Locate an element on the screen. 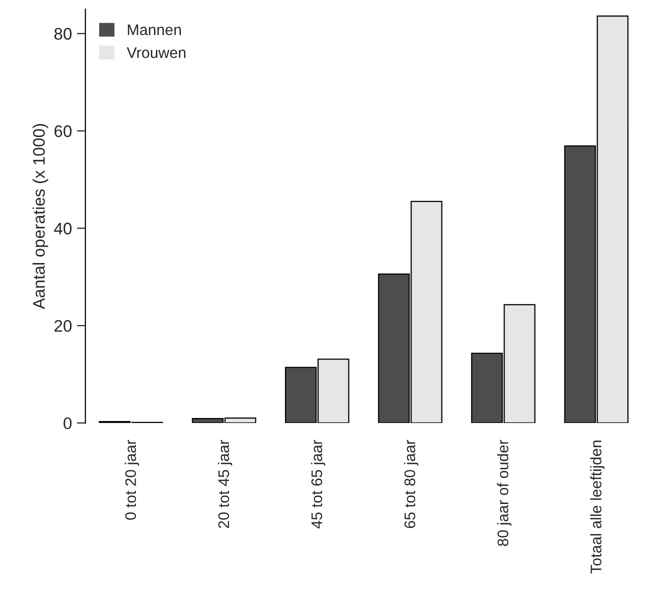 Image resolution: width=657 pixels, height=613 pixels. x-tick-label: 20 tot 45 jaar is located at coordinates (225, 484).